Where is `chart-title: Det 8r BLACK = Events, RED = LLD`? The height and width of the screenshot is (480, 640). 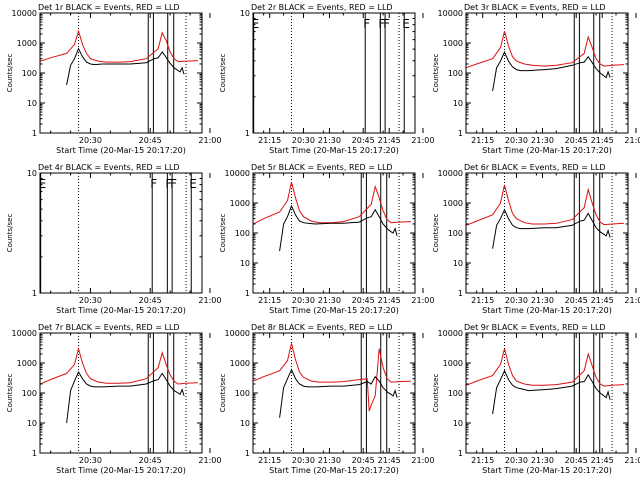
chart-title: Det 8r BLACK = Events, RED = LLD is located at coordinates (322, 327).